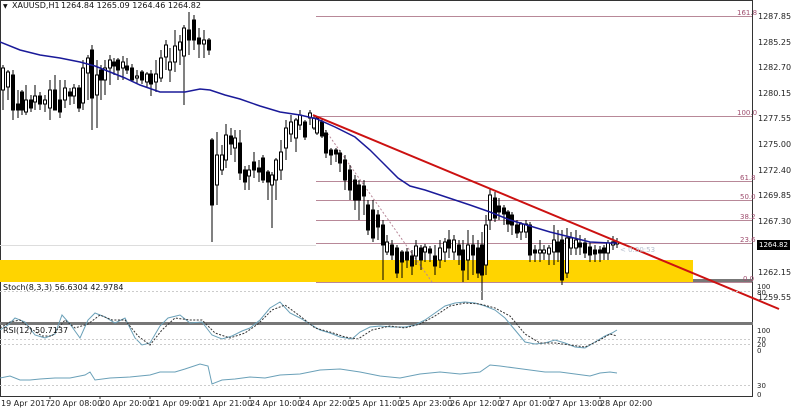 This screenshot has width=810, height=414. I want to click on fib-label-0: 0.0, so click(749, 279).